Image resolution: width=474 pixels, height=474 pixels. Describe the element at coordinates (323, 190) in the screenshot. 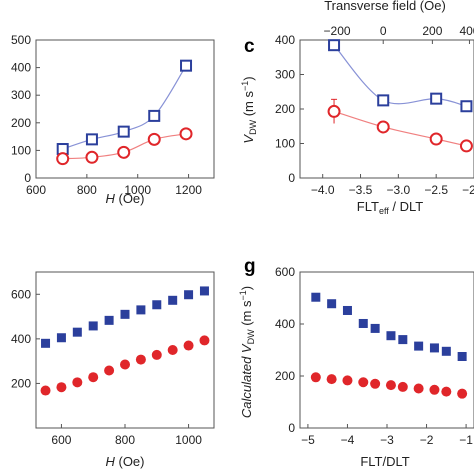

I see `x-tick-label: −4.0` at that location.